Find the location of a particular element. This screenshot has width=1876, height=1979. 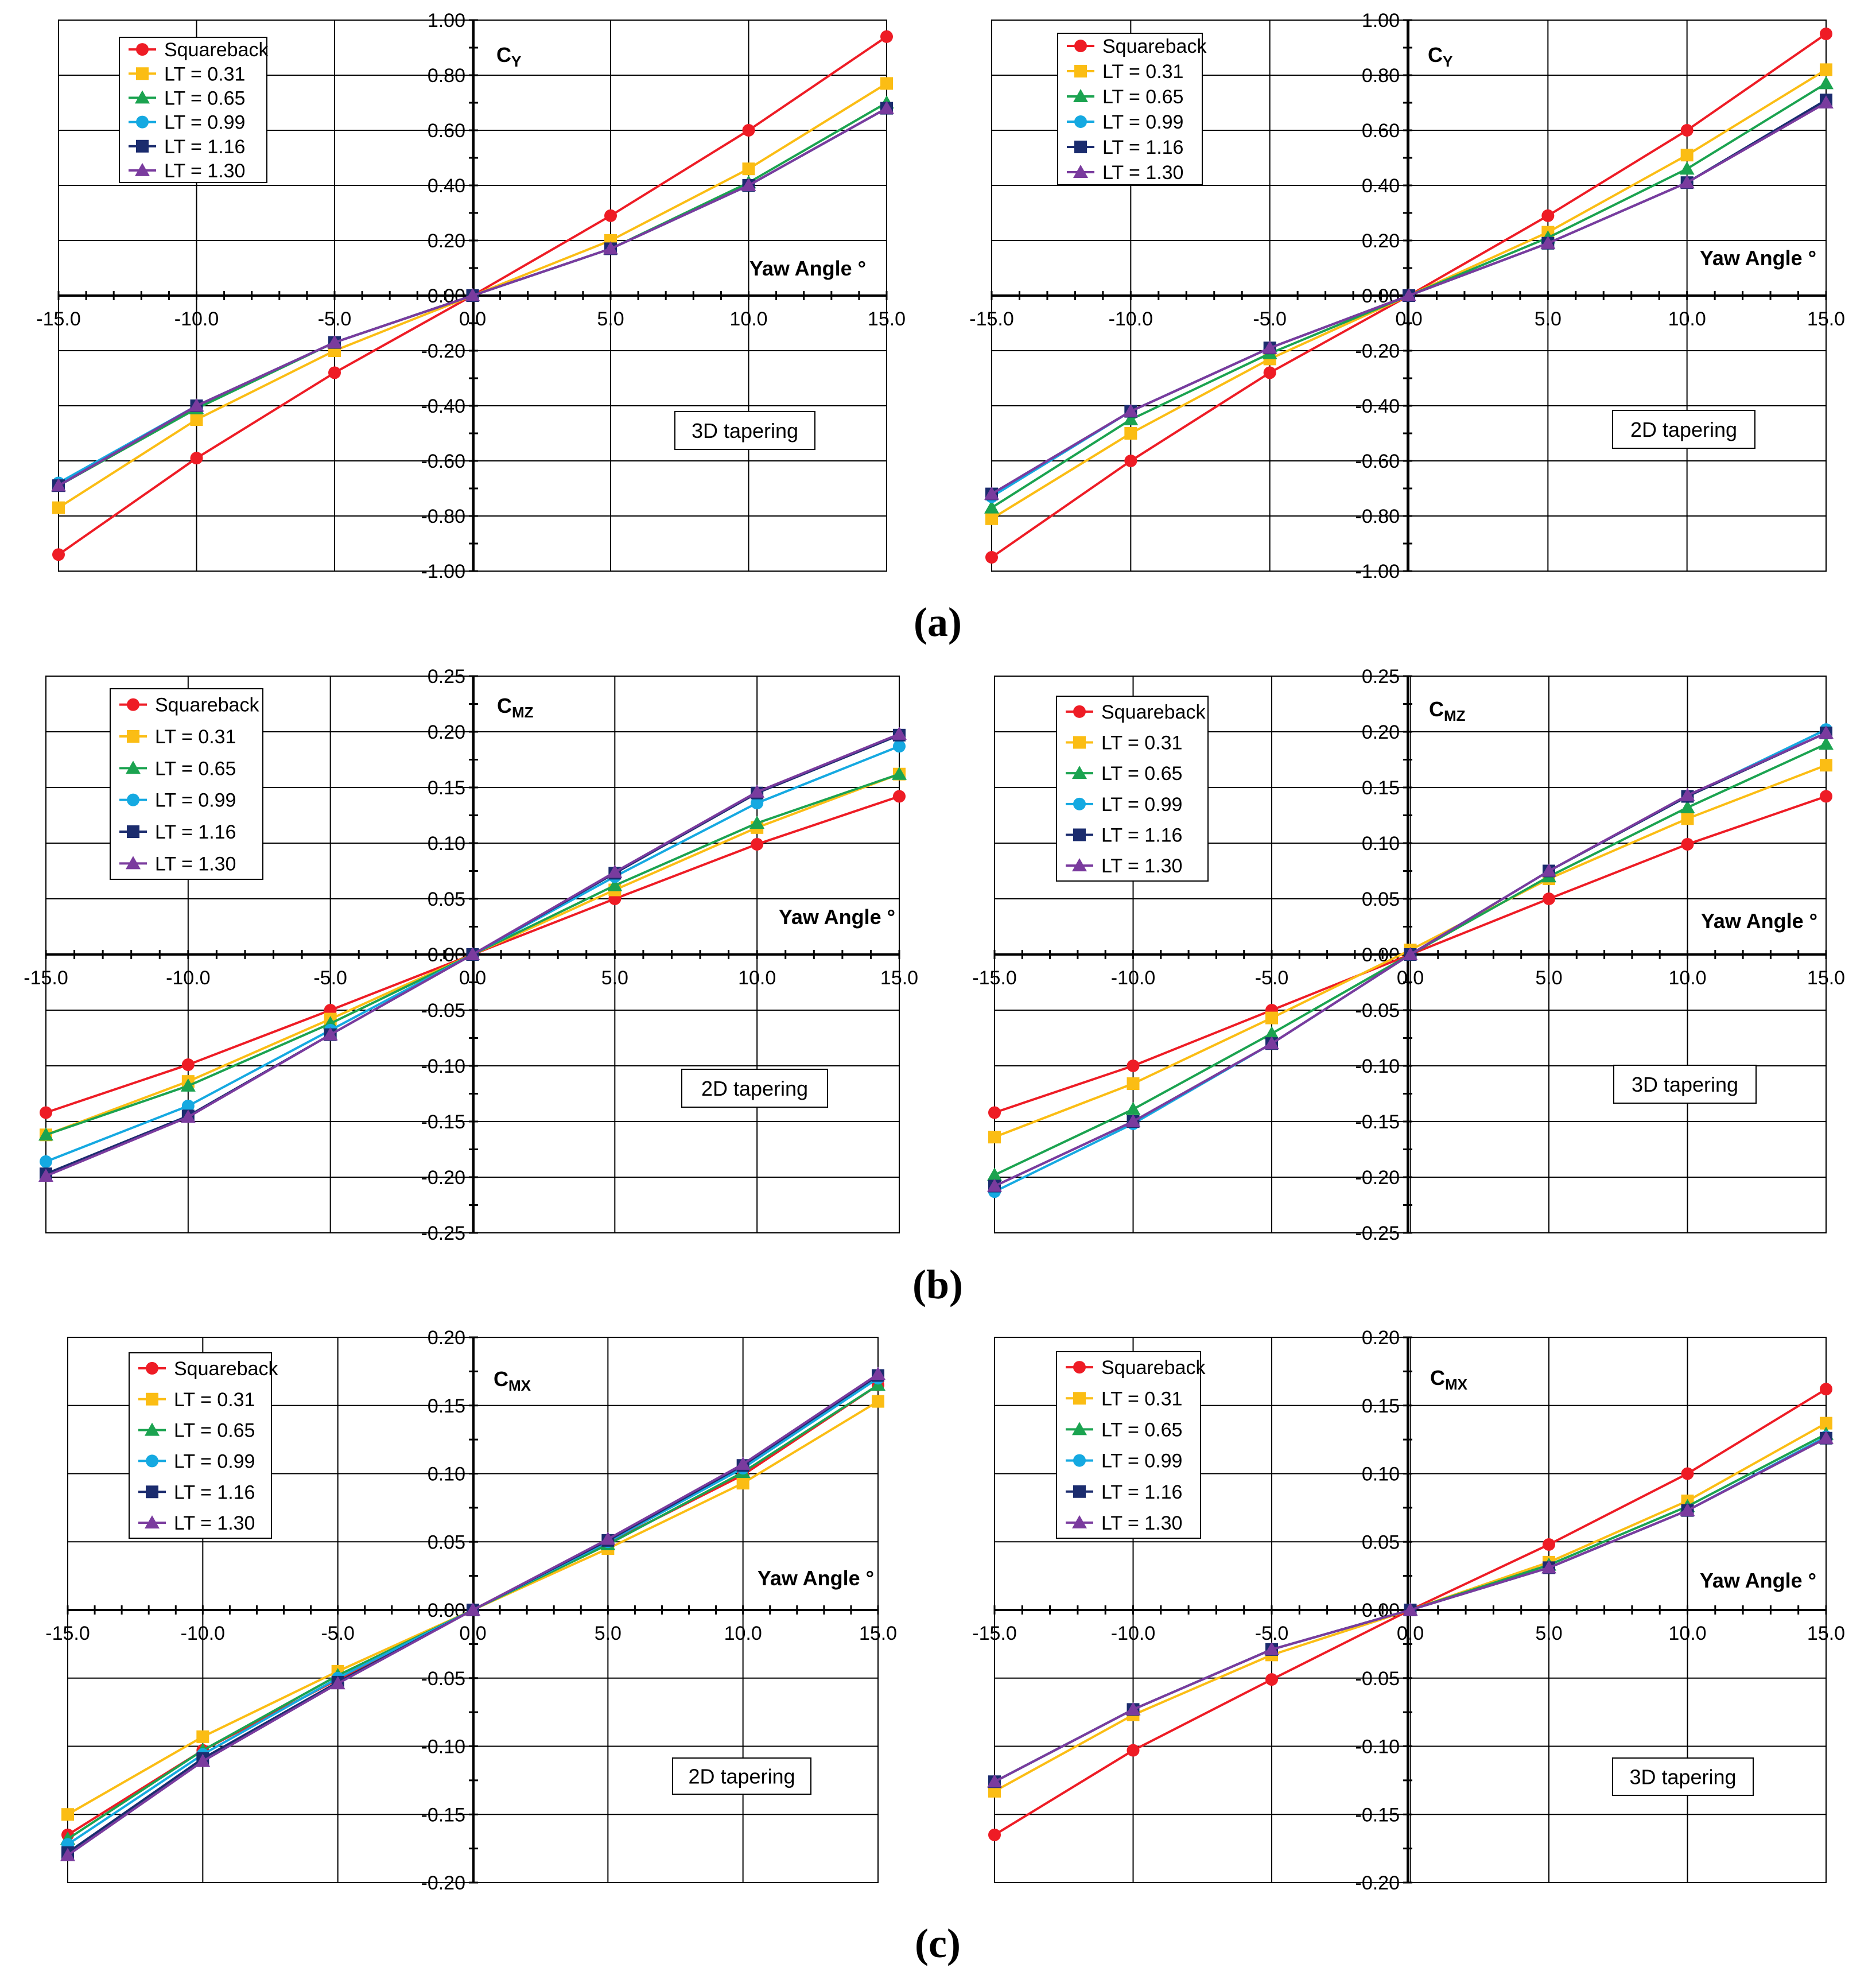

chart-title: CY is located at coordinates (1440, 57).